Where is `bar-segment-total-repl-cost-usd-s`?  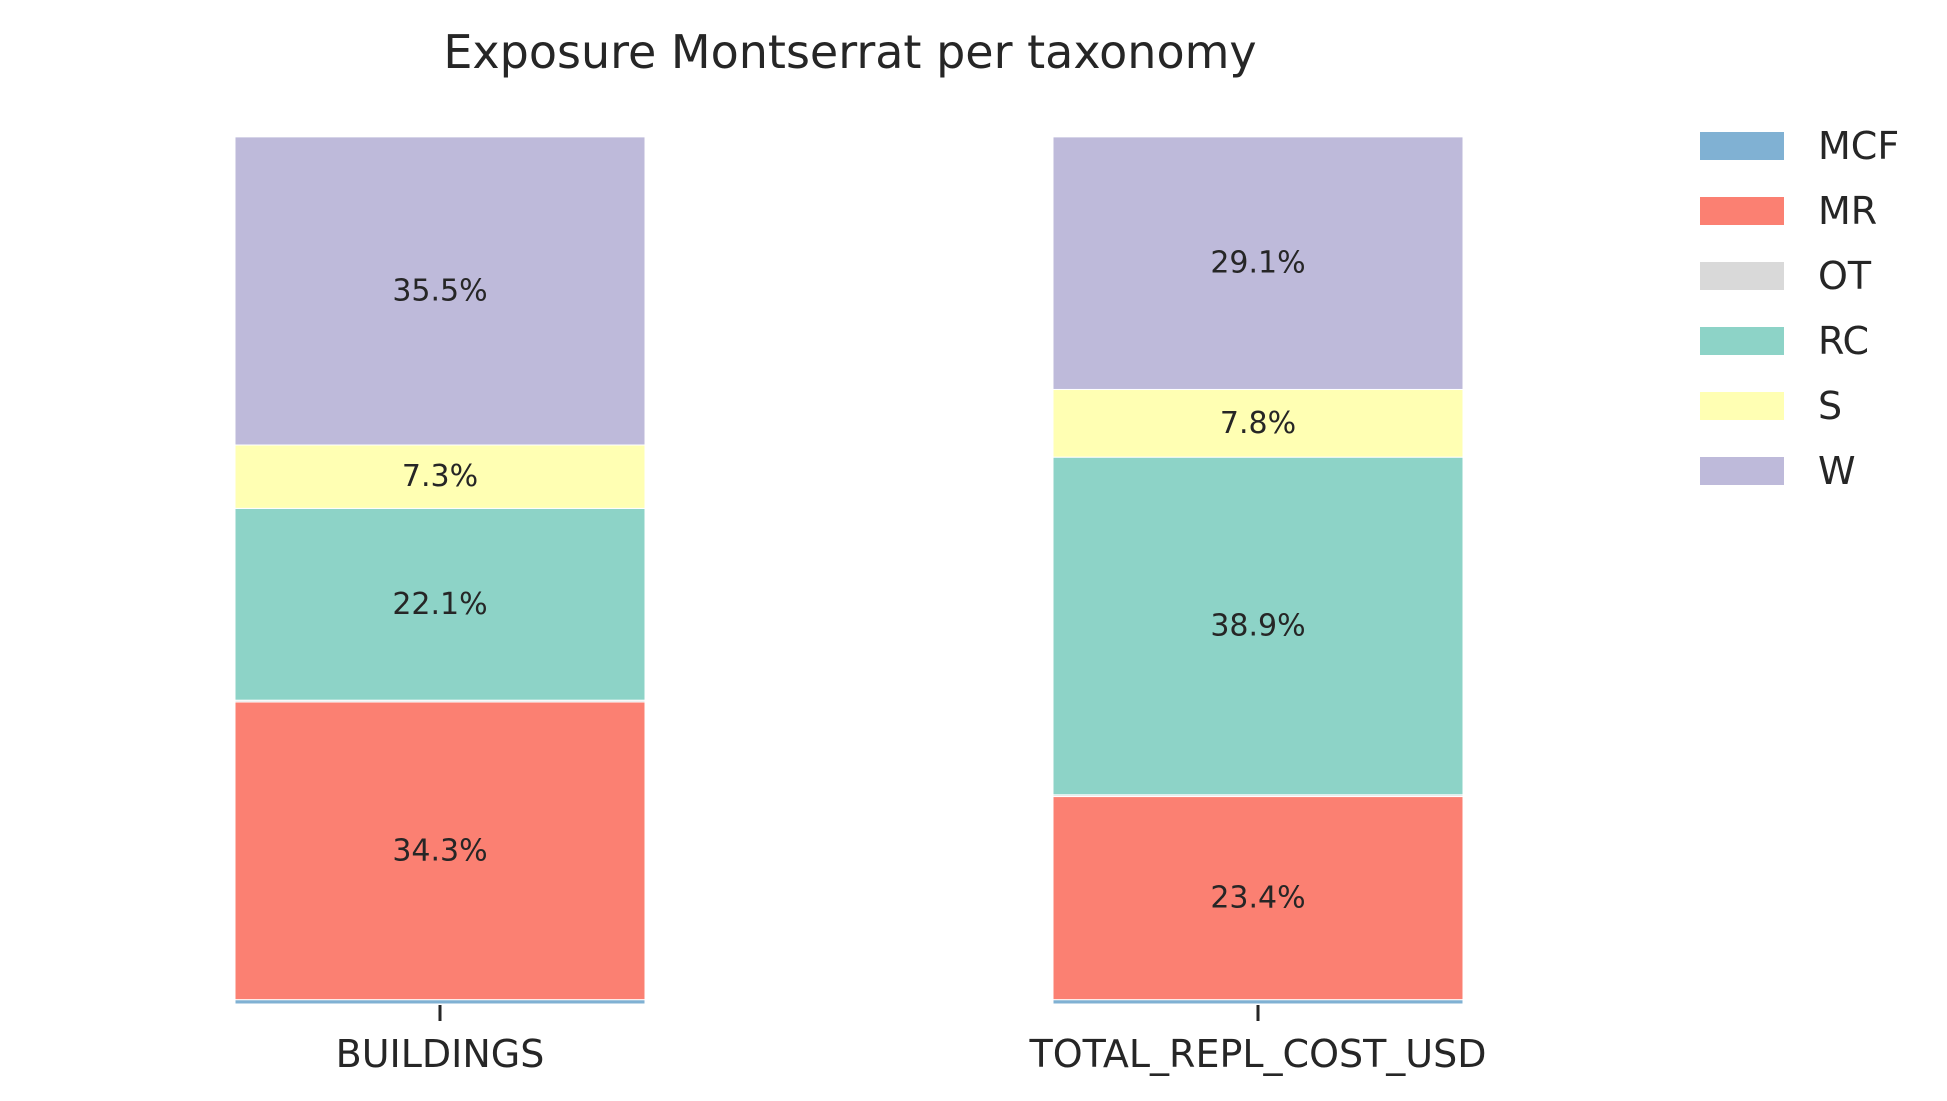
bar-segment-total-repl-cost-usd-s is located at coordinates (1258, 423).